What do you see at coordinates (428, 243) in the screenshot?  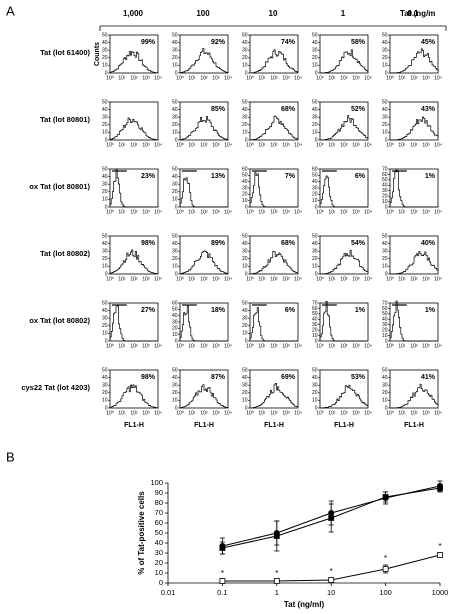 I see `percent-label: 40%` at bounding box center [428, 243].